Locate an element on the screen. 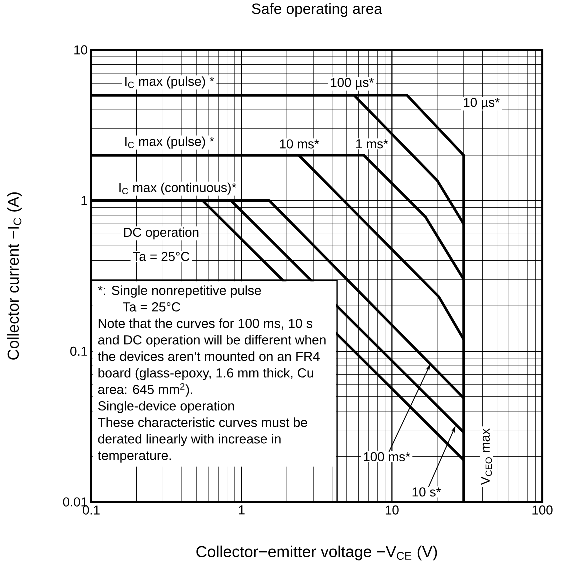 This screenshot has height=577, width=569. y-tick-label: 0.1 is located at coordinates (79, 351).